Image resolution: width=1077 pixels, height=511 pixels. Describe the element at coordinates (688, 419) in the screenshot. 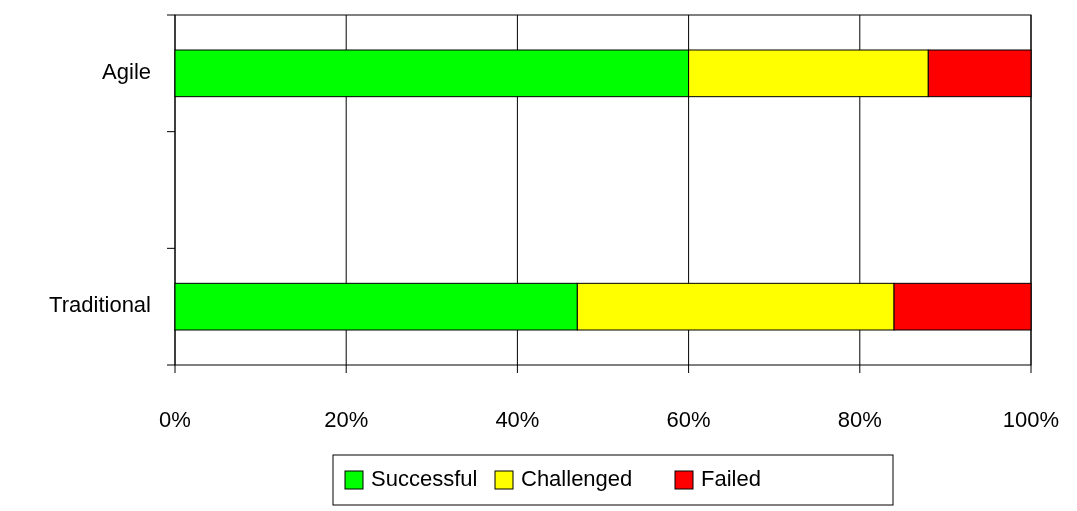

I see `x-tick-label: 60%` at that location.